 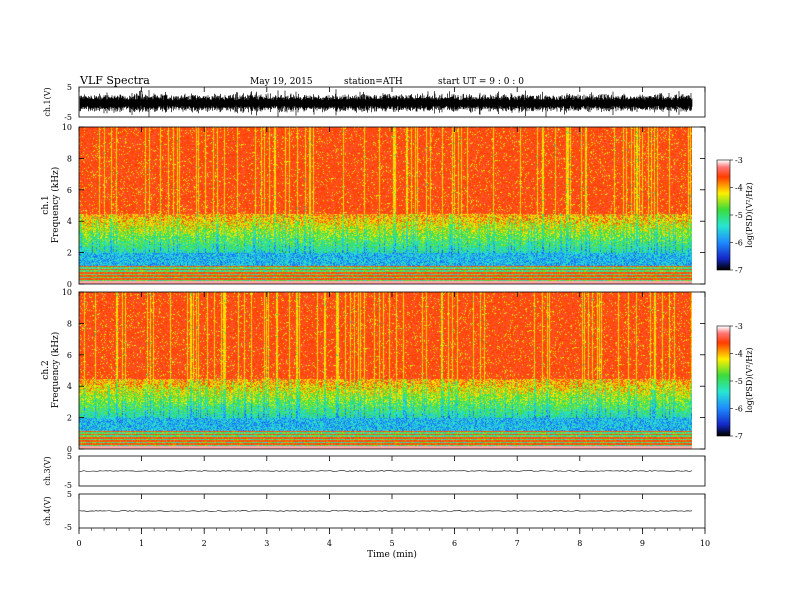 What do you see at coordinates (749, 379) in the screenshot?
I see `ch2-colorbar-label: log(PSD)(V²/Hz)` at bounding box center [749, 379].